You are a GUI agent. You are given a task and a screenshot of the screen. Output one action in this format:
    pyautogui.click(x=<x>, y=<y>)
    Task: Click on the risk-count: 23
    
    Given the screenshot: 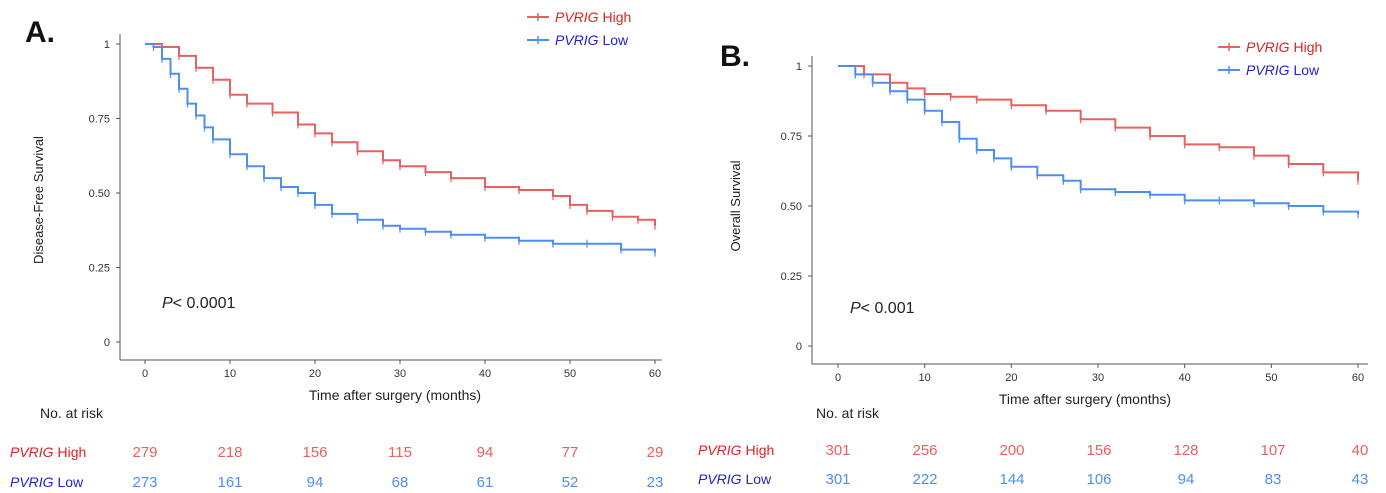 What is the action you would take?
    pyautogui.click(x=655, y=482)
    